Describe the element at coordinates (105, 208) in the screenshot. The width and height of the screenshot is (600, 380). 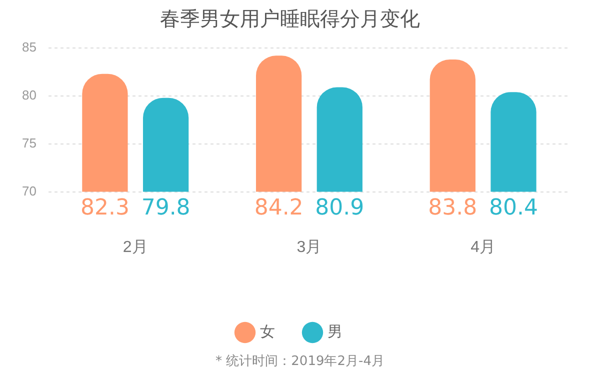
I see `data-label: 82.3` at that location.